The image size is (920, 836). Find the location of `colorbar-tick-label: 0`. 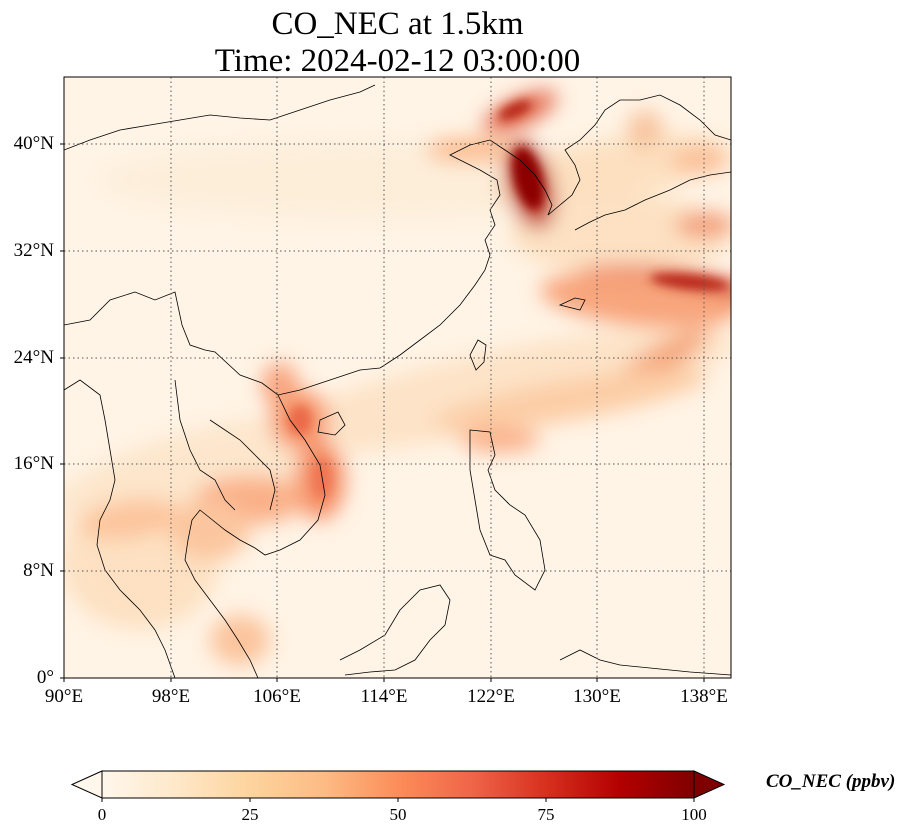

colorbar-tick-label: 0 is located at coordinates (102, 814).